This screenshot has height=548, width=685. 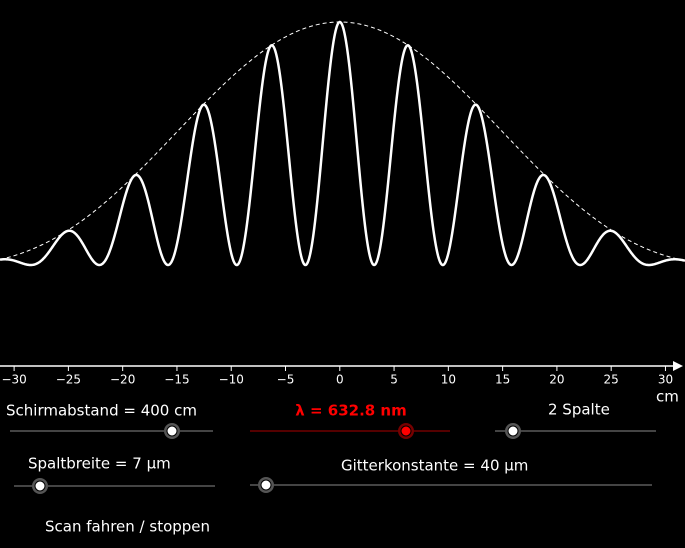 I want to click on slider-label: Schirmabstand = 400 cm, so click(x=101, y=411).